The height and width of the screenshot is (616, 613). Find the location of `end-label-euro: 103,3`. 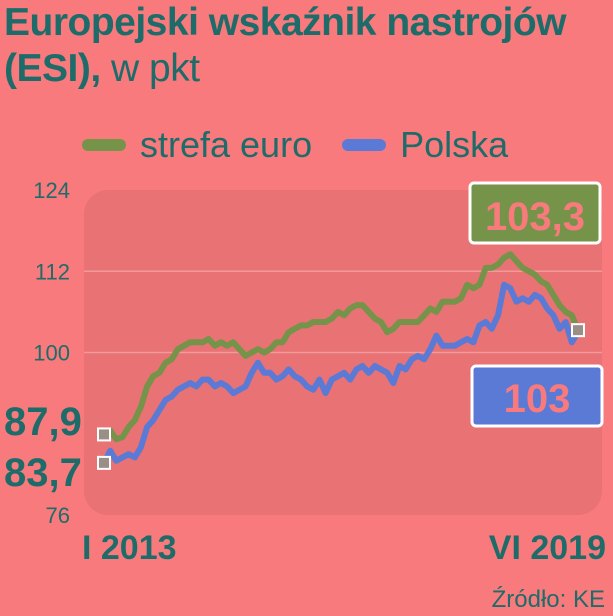

end-label-euro: 103,3 is located at coordinates (535, 217).